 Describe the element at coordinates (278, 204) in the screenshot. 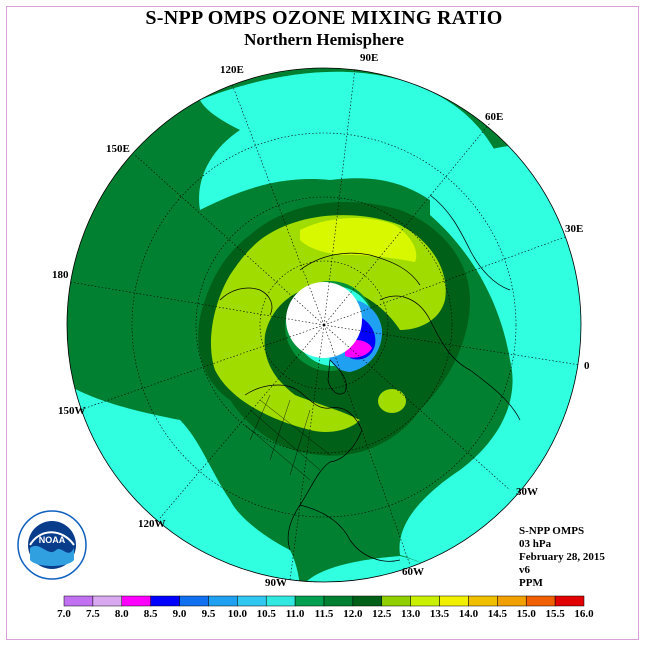

I see `meridian-120e` at that location.